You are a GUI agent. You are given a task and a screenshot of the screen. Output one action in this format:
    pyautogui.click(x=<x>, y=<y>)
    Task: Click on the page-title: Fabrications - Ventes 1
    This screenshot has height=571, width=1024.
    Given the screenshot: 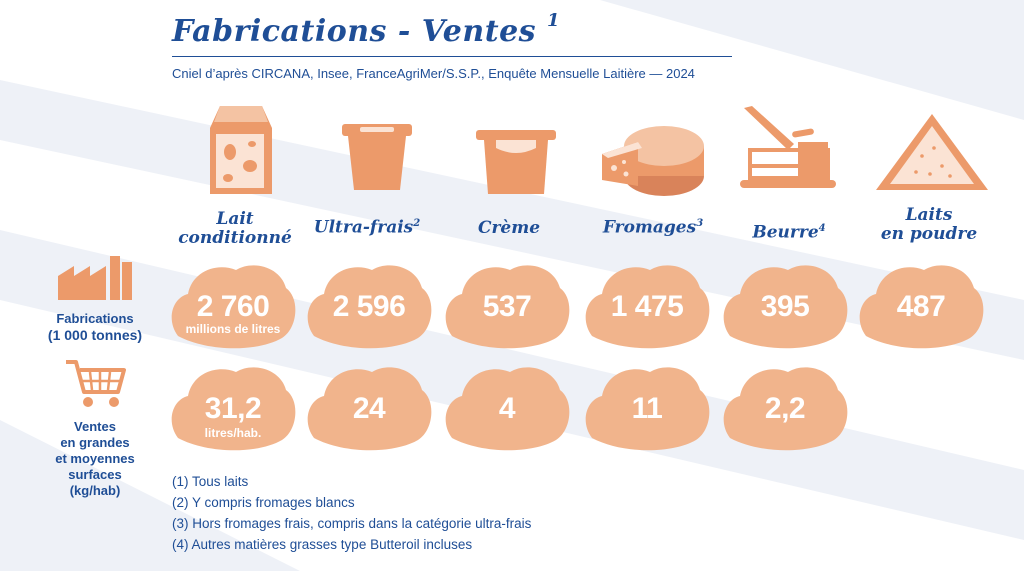 What is the action you would take?
    pyautogui.click(x=366, y=29)
    